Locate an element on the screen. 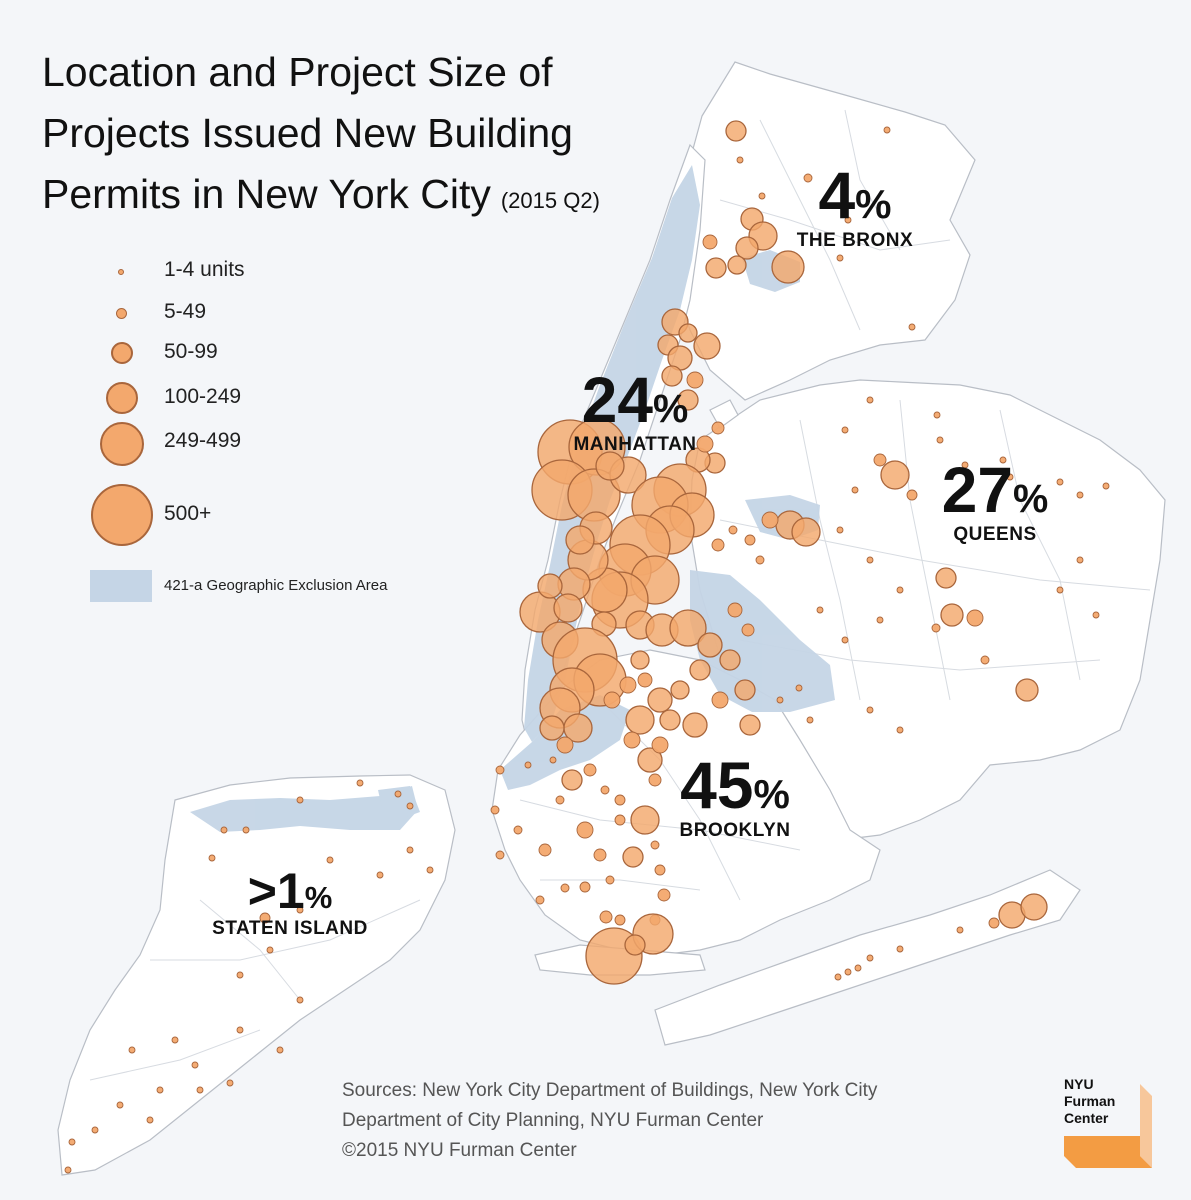 This screenshot has height=1200, width=1191. brooklyn-name: BROOKLYN is located at coordinates (735, 830).